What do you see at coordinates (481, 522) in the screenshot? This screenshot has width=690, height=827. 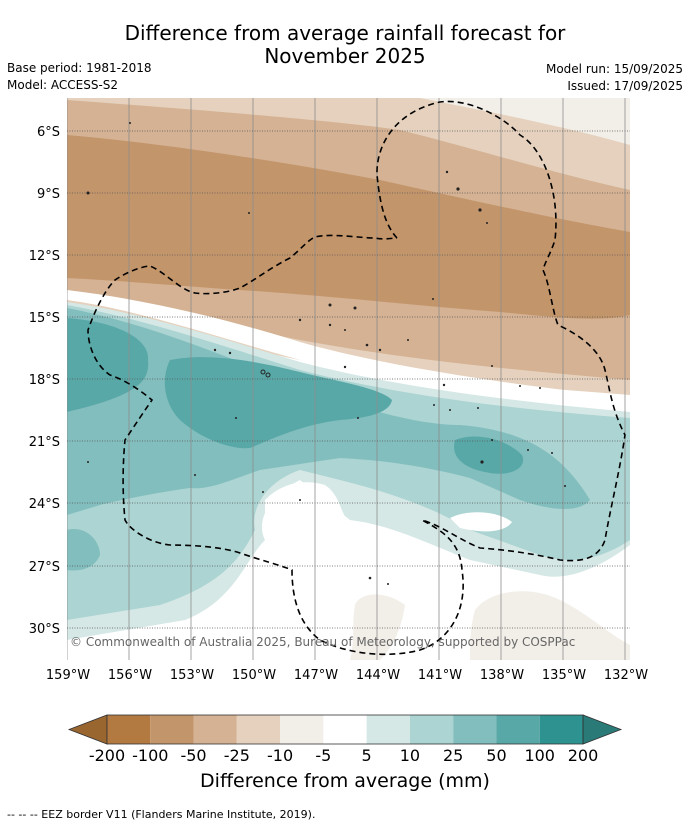 I see `zone-neutral-island` at bounding box center [481, 522].